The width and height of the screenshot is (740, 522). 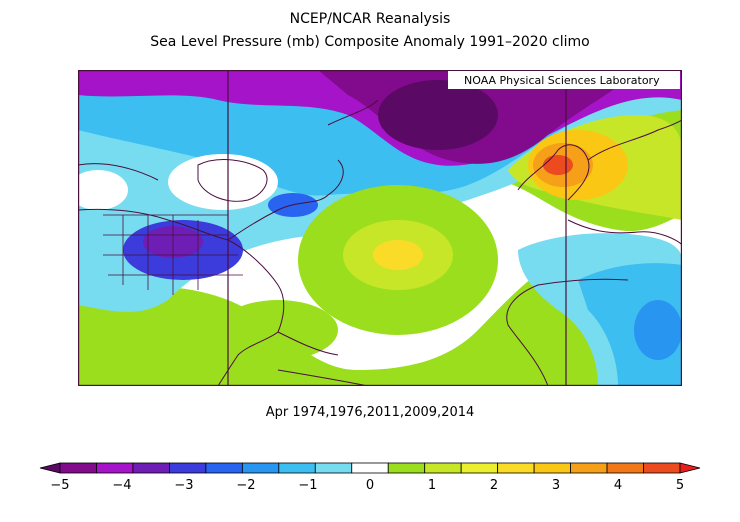 What do you see at coordinates (60, 485) in the screenshot?
I see `colorbar-tick-label: −5` at bounding box center [60, 485].